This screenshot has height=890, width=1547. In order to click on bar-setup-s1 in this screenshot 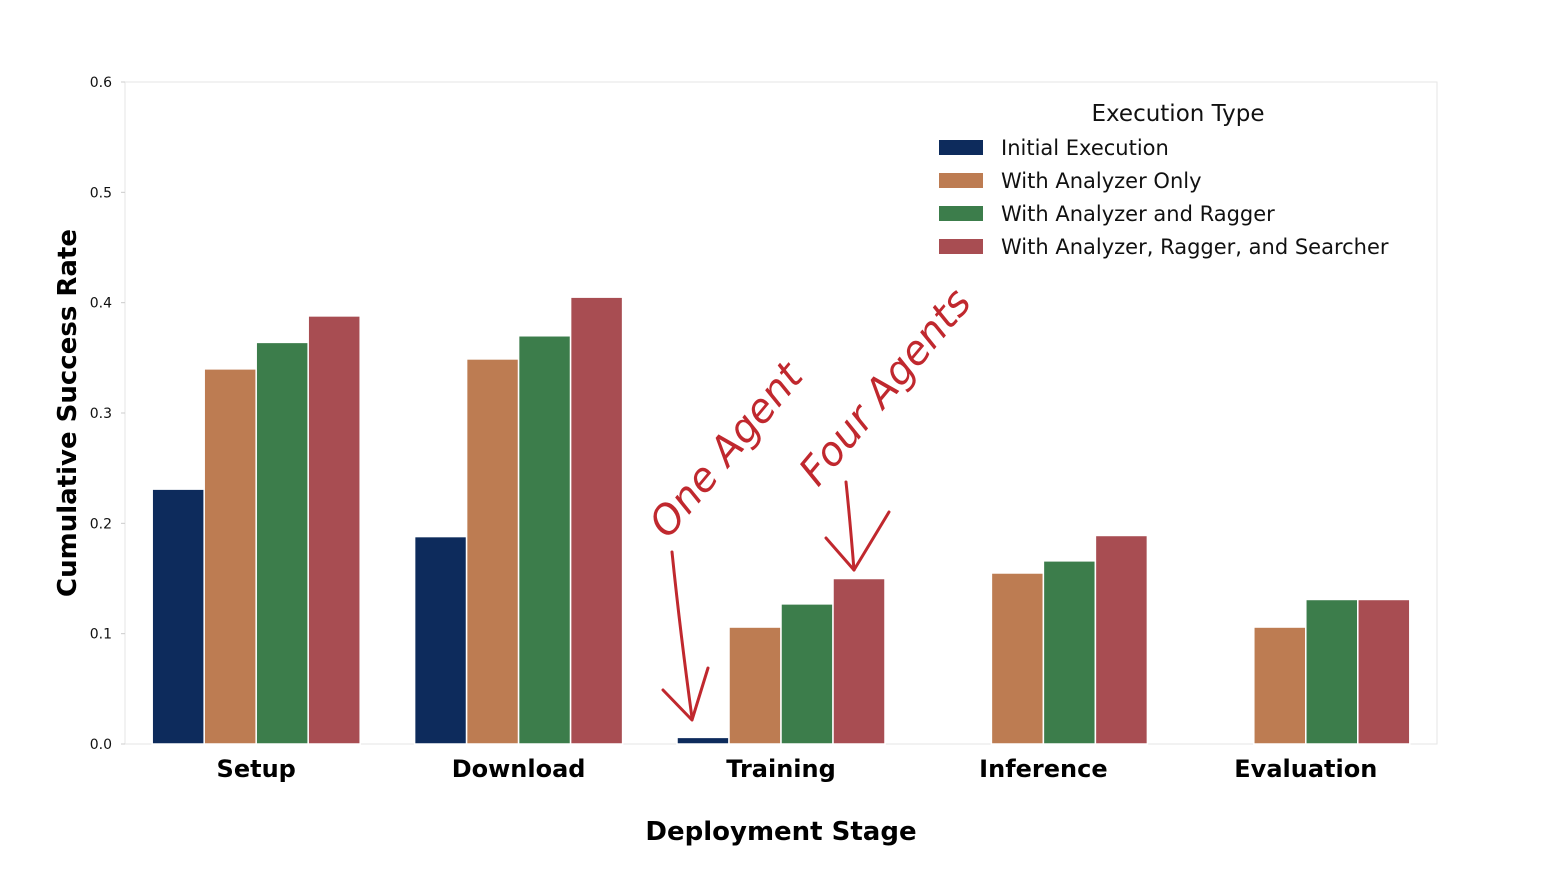, I will do `click(230, 556)`.